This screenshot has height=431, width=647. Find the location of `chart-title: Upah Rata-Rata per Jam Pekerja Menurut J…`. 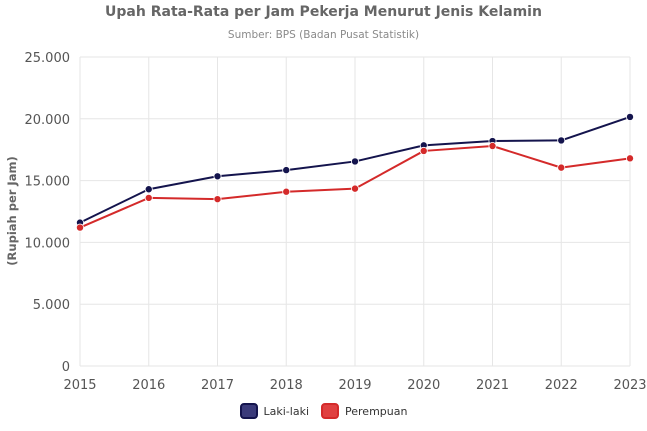

chart-title: Upah Rata-Rata per Jam Pekerja Menurut J… is located at coordinates (323, 12).